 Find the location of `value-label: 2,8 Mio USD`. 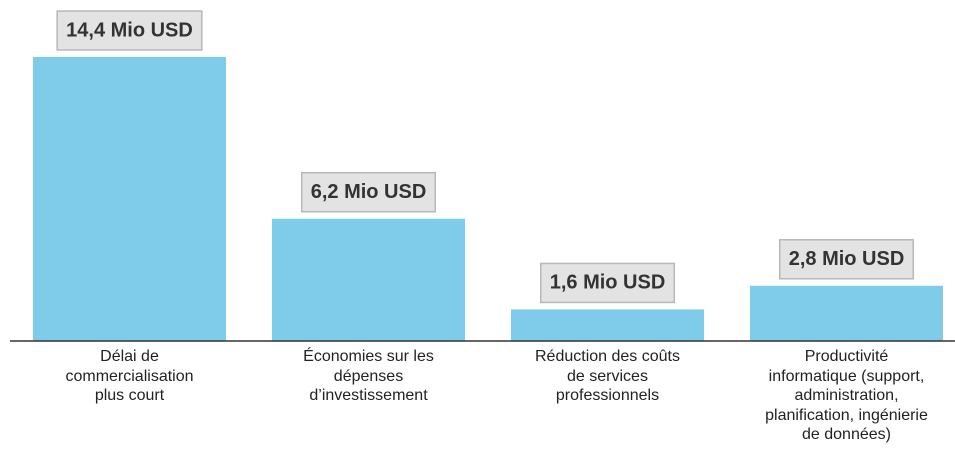

value-label: 2,8 Mio USD is located at coordinates (847, 259).